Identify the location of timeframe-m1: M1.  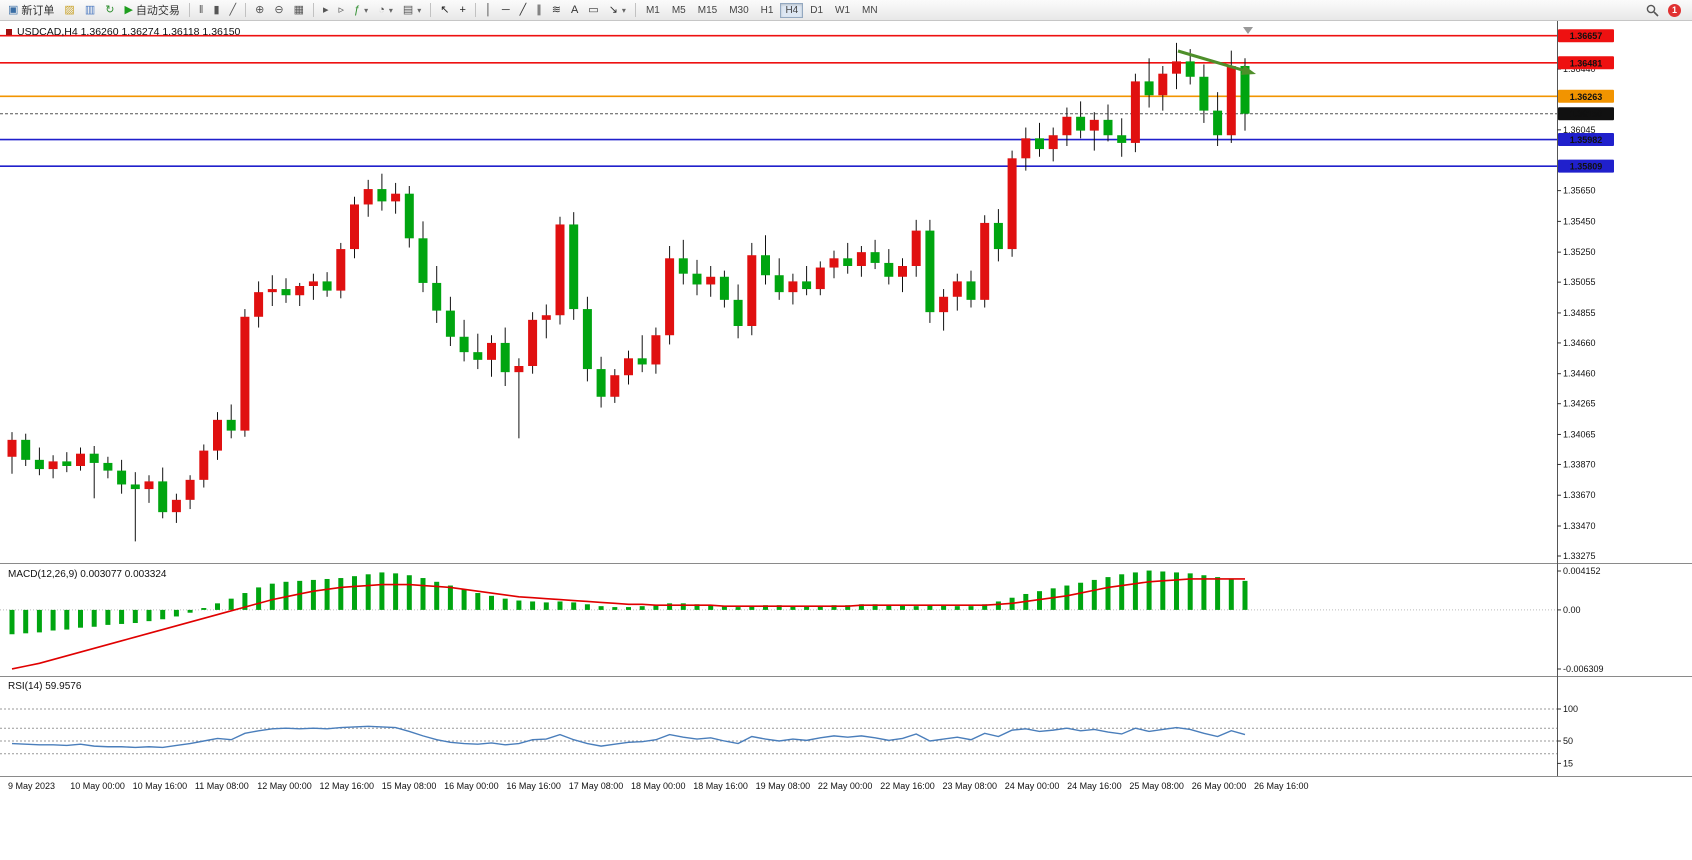
(652, 10).